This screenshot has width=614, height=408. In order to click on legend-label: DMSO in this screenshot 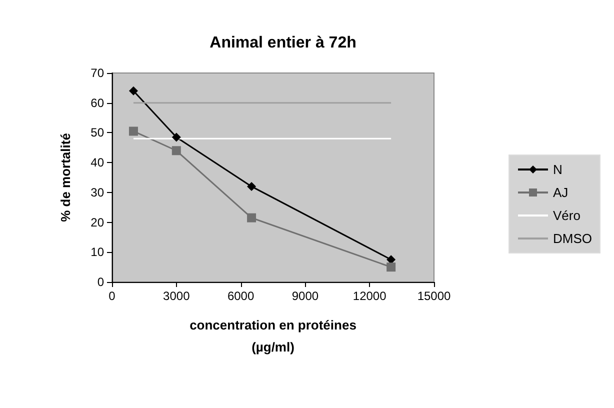, I will do `click(572, 238)`.